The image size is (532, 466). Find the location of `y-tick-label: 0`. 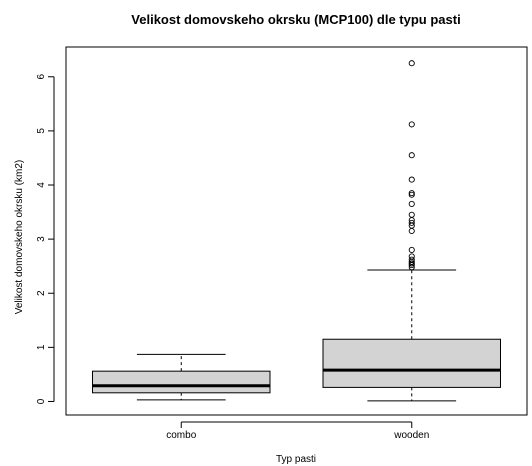

y-tick-label: 0 is located at coordinates (41, 401).